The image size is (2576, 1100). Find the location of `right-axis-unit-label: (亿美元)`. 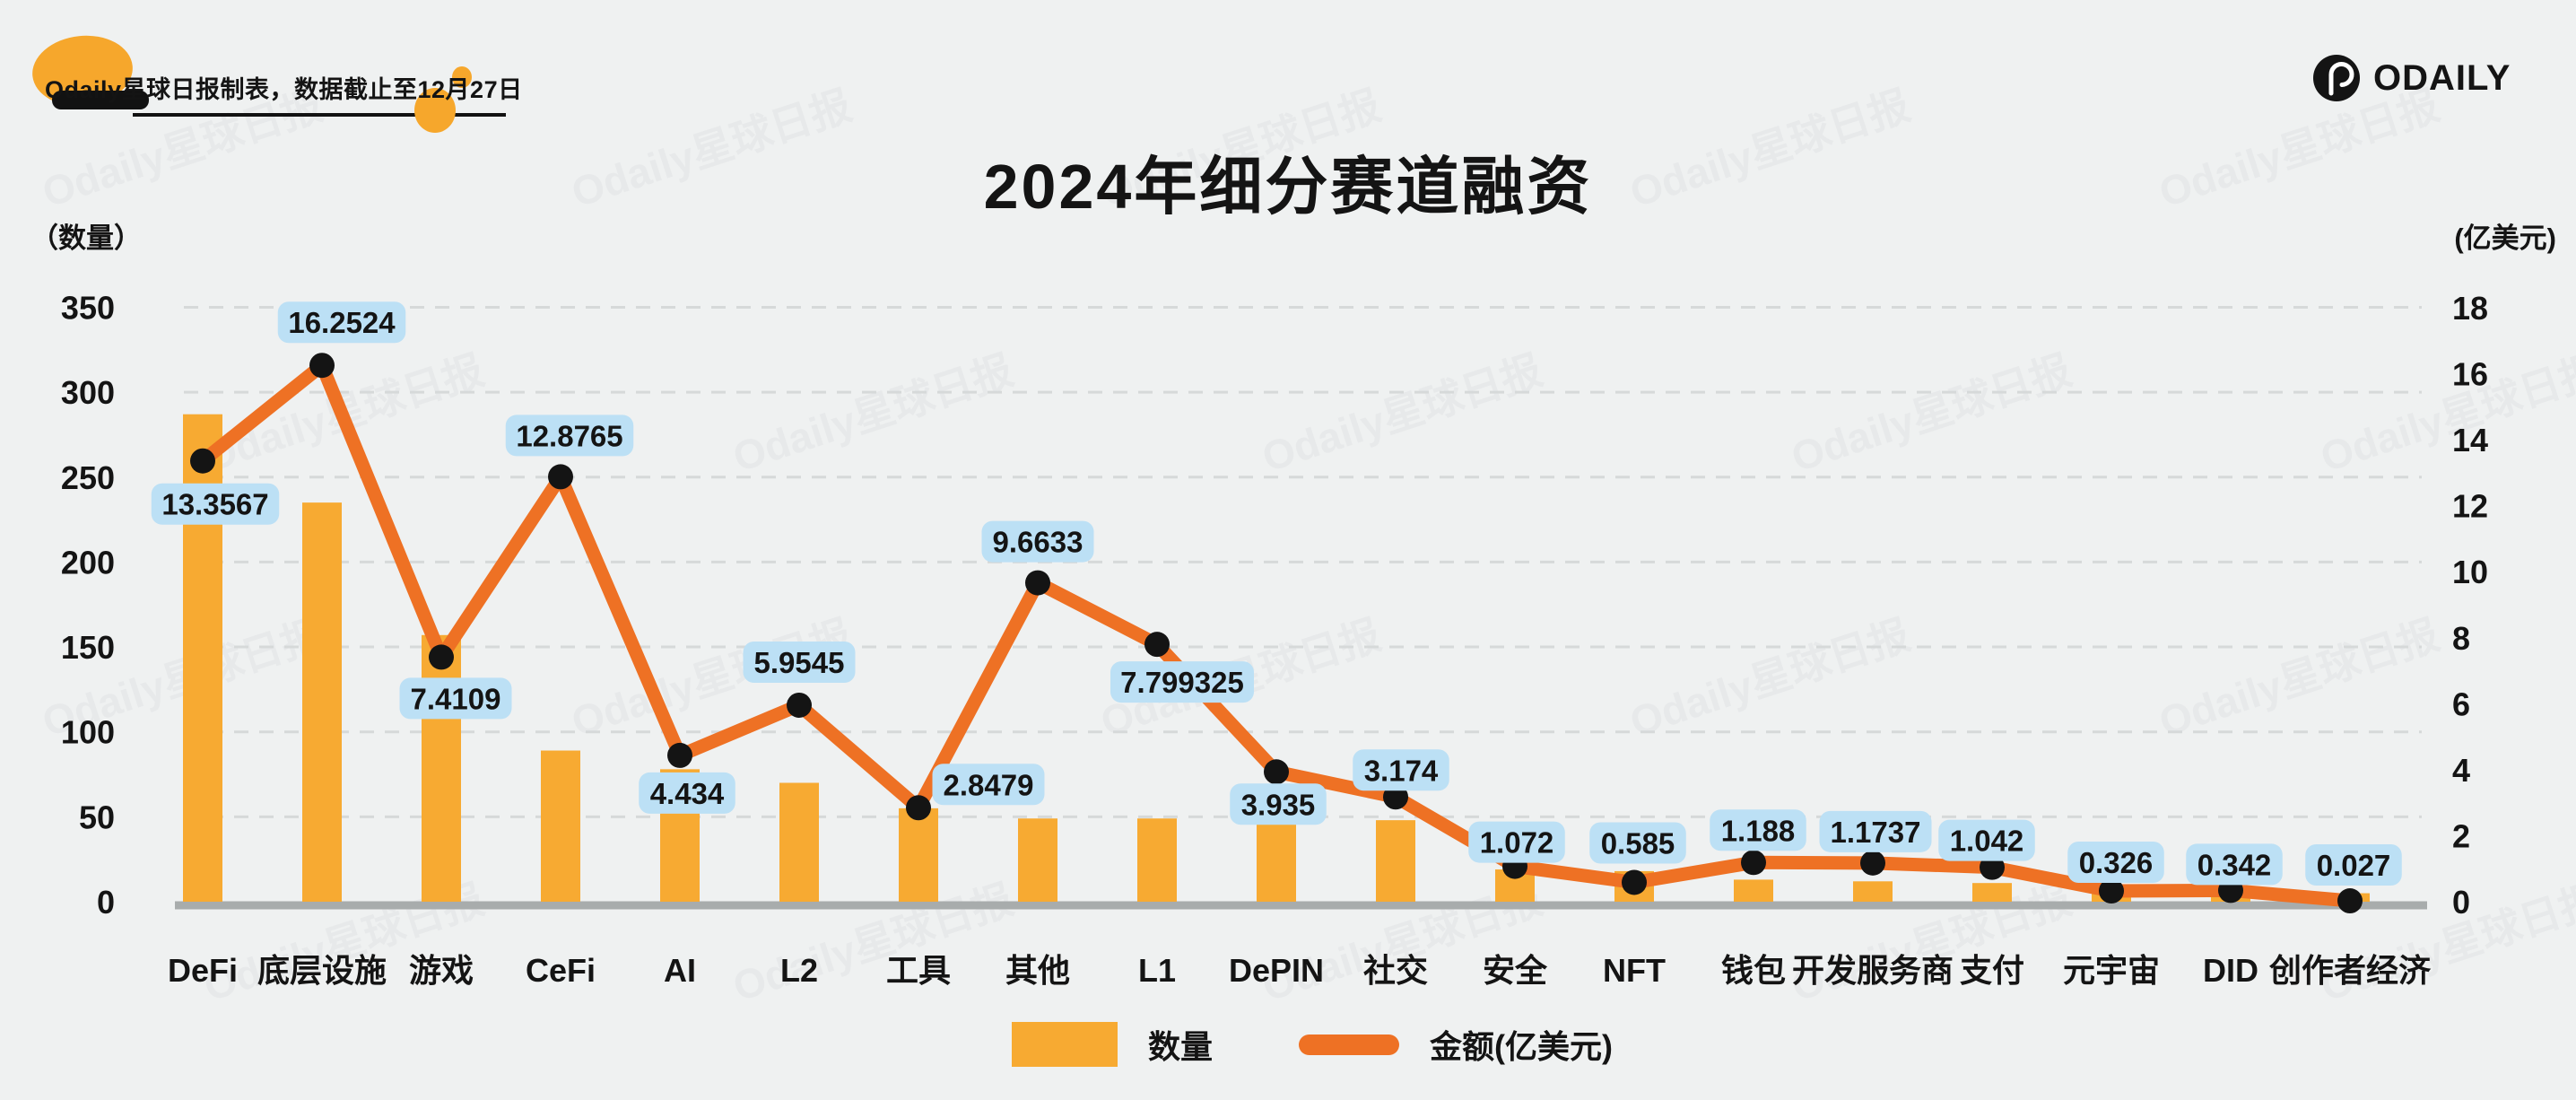

right-axis-unit-label: (亿美元) is located at coordinates (2505, 238).